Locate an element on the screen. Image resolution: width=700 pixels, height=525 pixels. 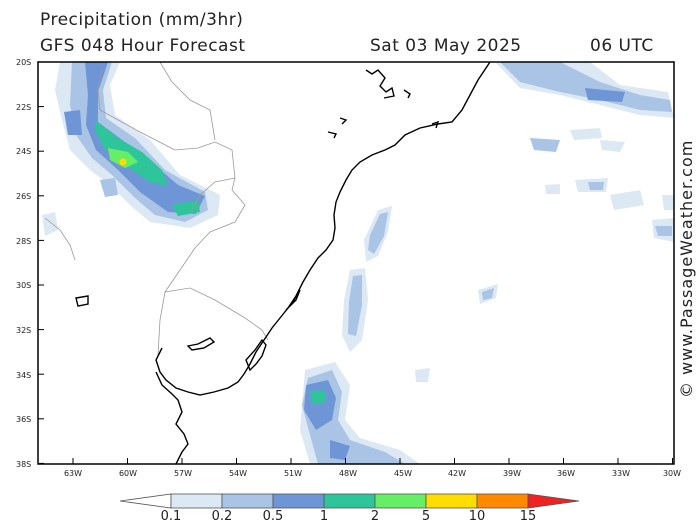
lat-label: 22S is located at coordinates (23, 107).